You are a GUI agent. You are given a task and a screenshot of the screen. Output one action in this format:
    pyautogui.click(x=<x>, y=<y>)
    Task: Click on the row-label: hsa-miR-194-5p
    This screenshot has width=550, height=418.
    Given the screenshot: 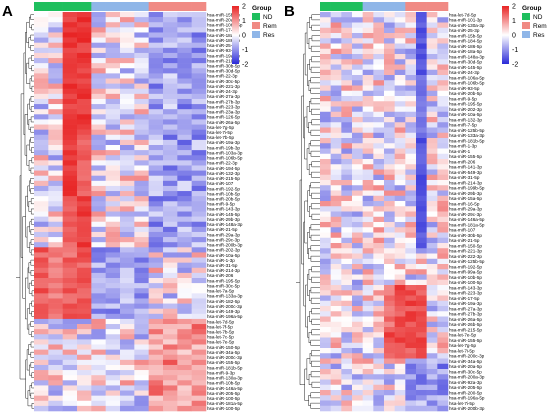 What is the action you would take?
    pyautogui.click(x=223, y=168)
    